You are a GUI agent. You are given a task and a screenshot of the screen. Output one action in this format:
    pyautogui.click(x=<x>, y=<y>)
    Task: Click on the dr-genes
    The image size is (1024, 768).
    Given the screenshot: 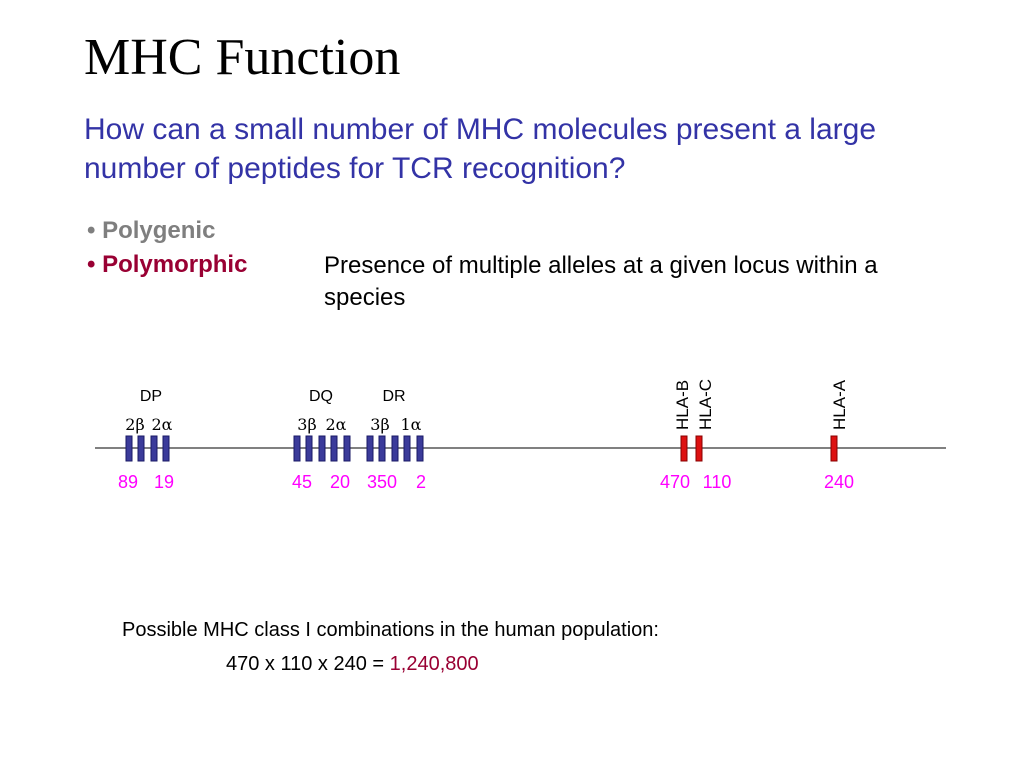 What is the action you would take?
    pyautogui.click(x=395, y=448)
    